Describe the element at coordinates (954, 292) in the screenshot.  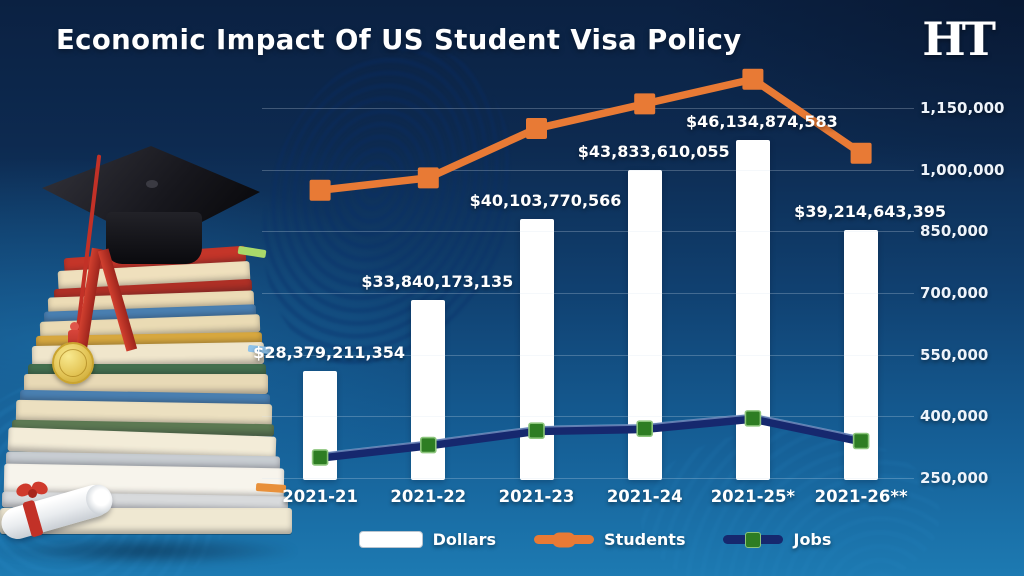
I see `y-axis-tick-label: 700,000` at that location.